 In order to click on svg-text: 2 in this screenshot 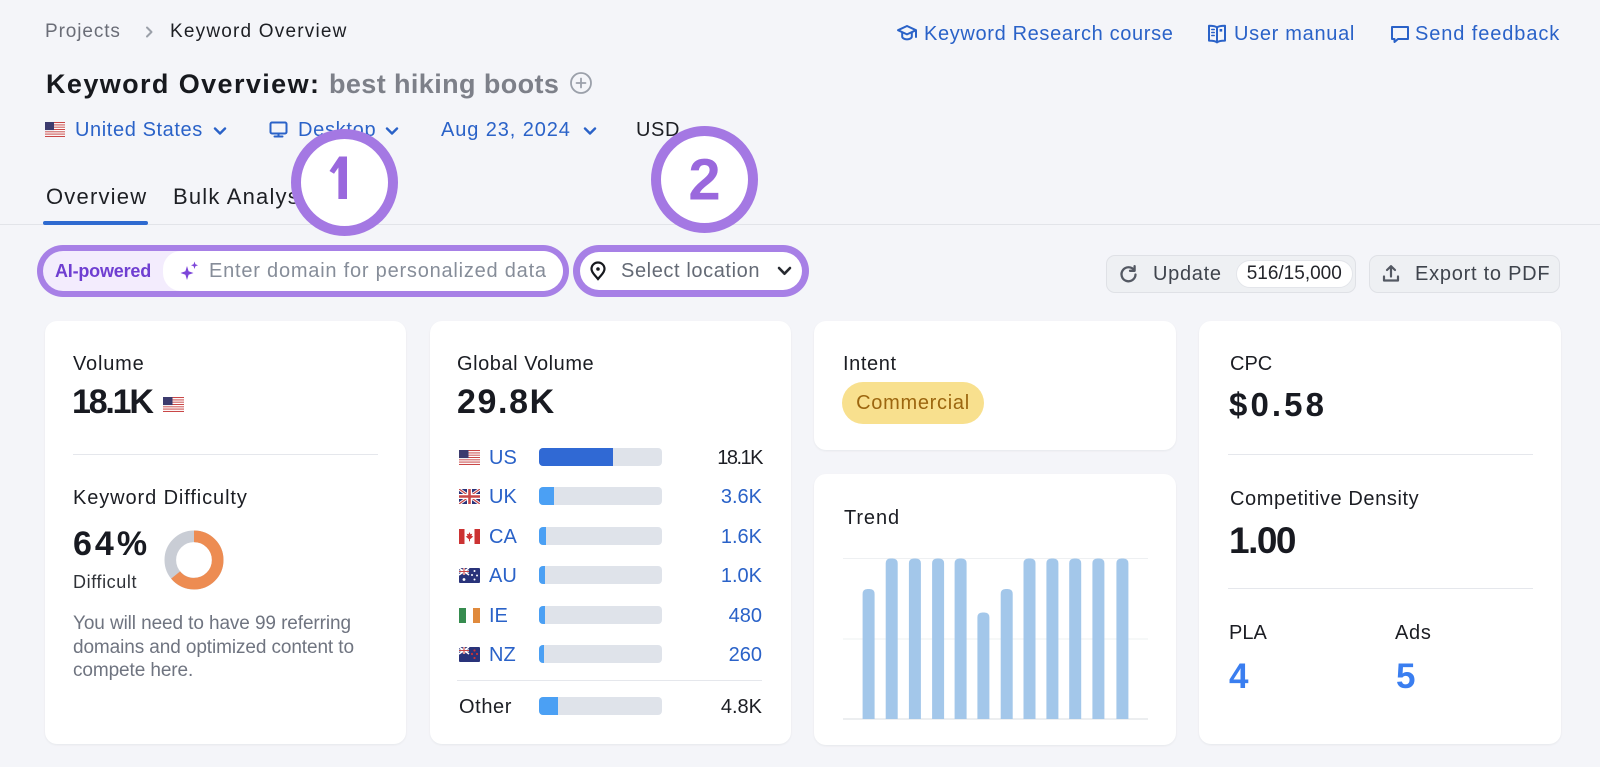, I will do `click(704, 180)`.